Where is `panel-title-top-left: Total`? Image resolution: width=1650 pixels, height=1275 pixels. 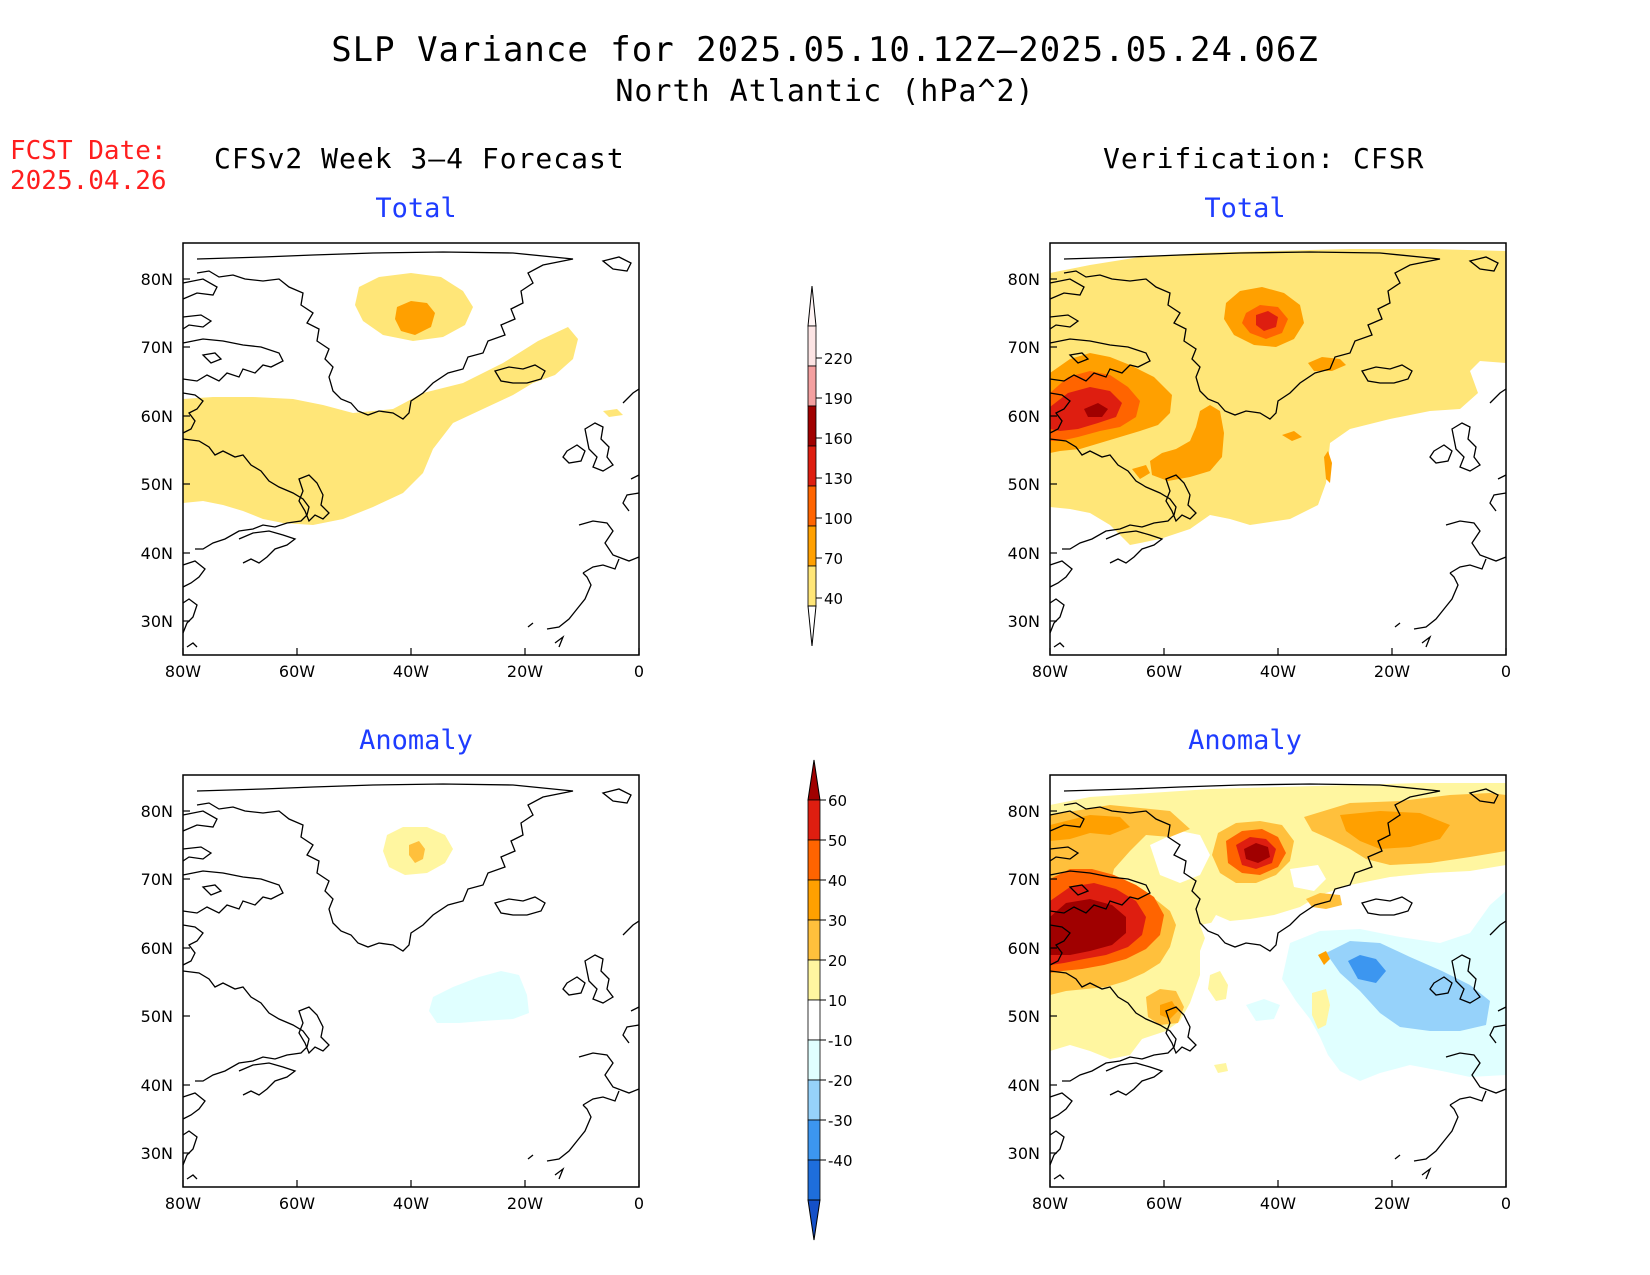
panel-title-top-left: Total is located at coordinates (416, 208).